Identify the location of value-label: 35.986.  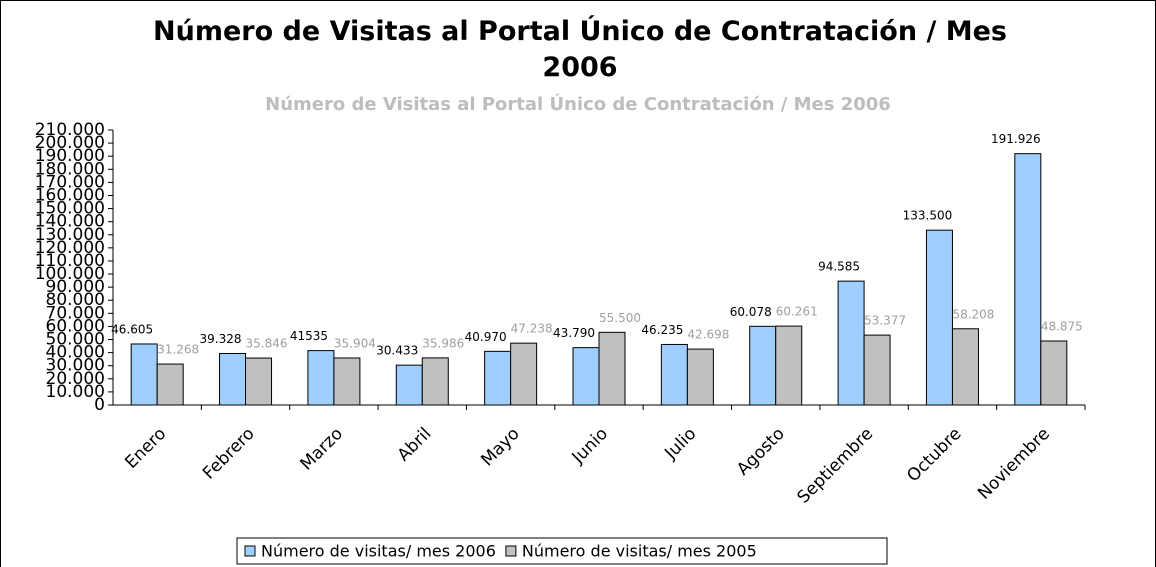
(443, 343).